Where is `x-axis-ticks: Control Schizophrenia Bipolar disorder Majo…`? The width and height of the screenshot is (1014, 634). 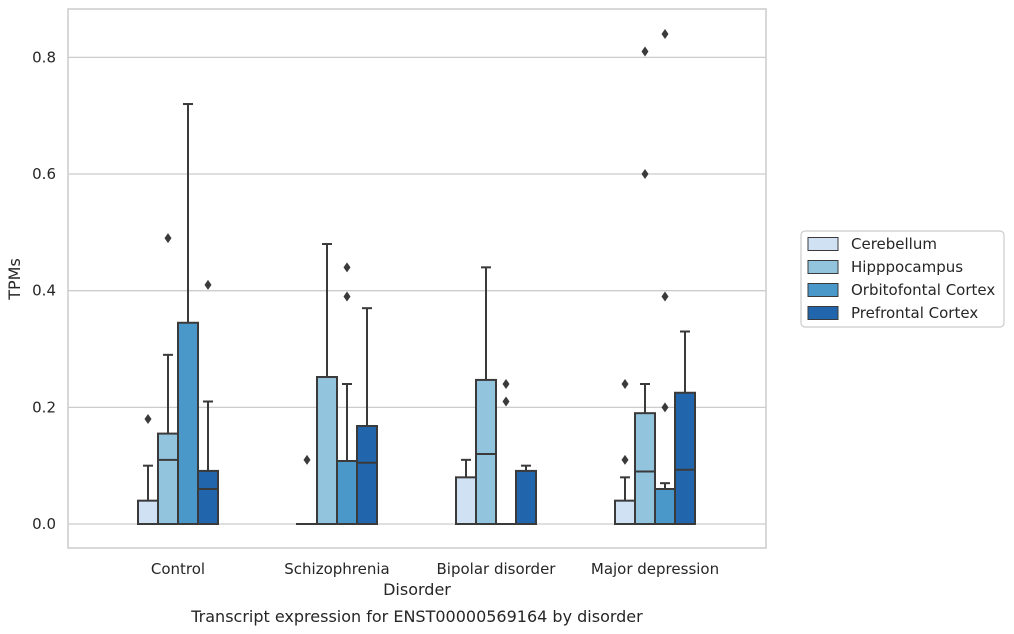
x-axis-ticks: Control Schizophrenia Bipolar disorder Majo… is located at coordinates (435, 569).